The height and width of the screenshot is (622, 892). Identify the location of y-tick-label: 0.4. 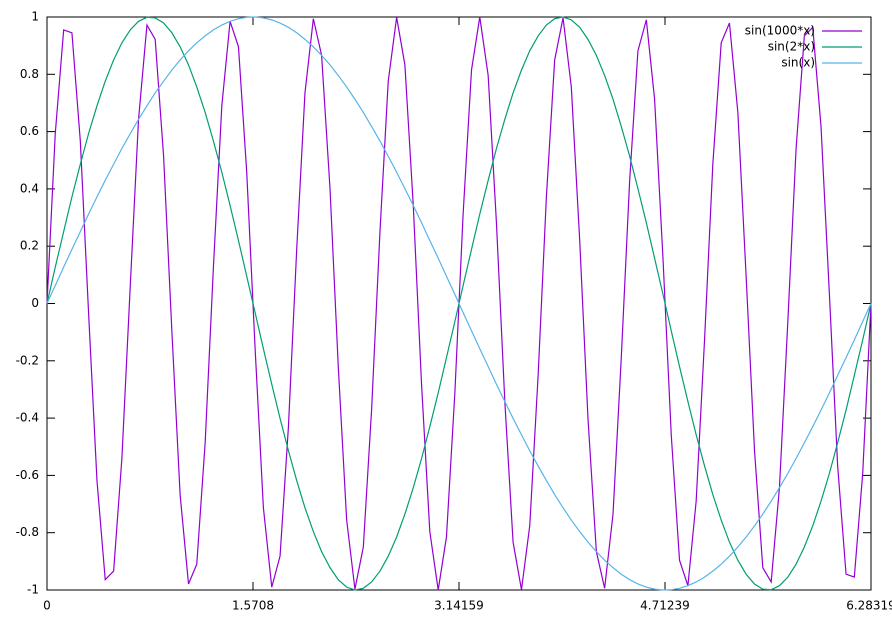
(29, 188).